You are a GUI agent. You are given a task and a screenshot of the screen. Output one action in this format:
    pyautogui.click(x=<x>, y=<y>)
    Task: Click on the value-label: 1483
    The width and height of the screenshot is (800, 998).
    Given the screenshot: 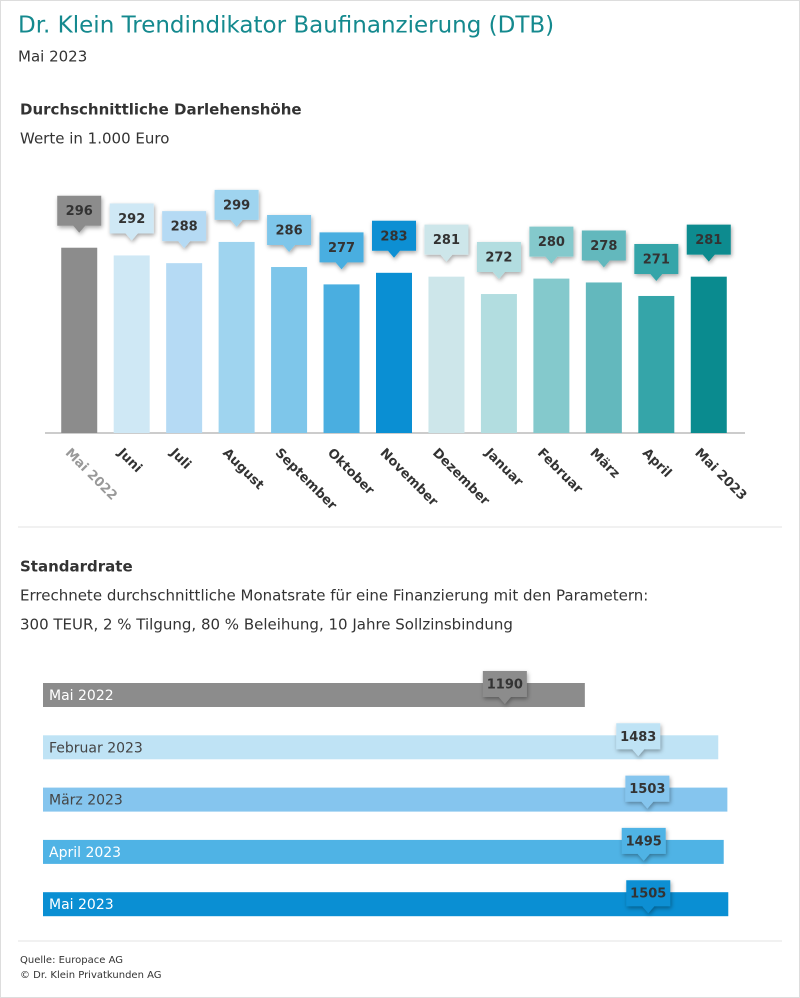 What is the action you would take?
    pyautogui.click(x=638, y=737)
    